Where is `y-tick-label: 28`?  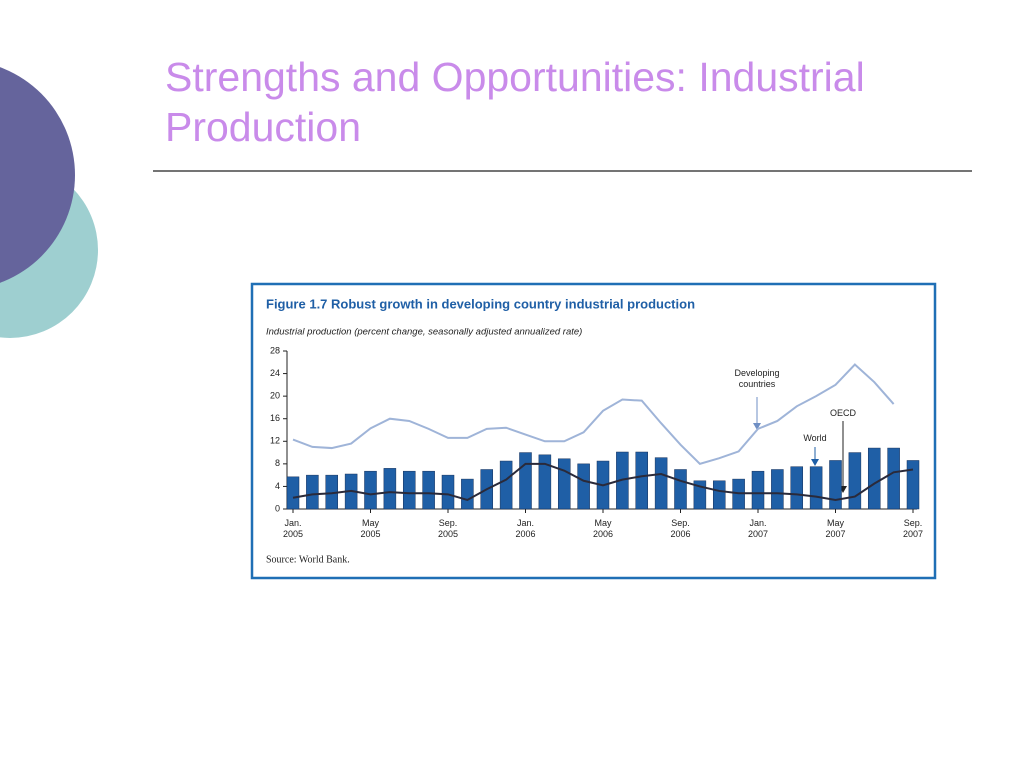
y-tick-label: 28 is located at coordinates (275, 350).